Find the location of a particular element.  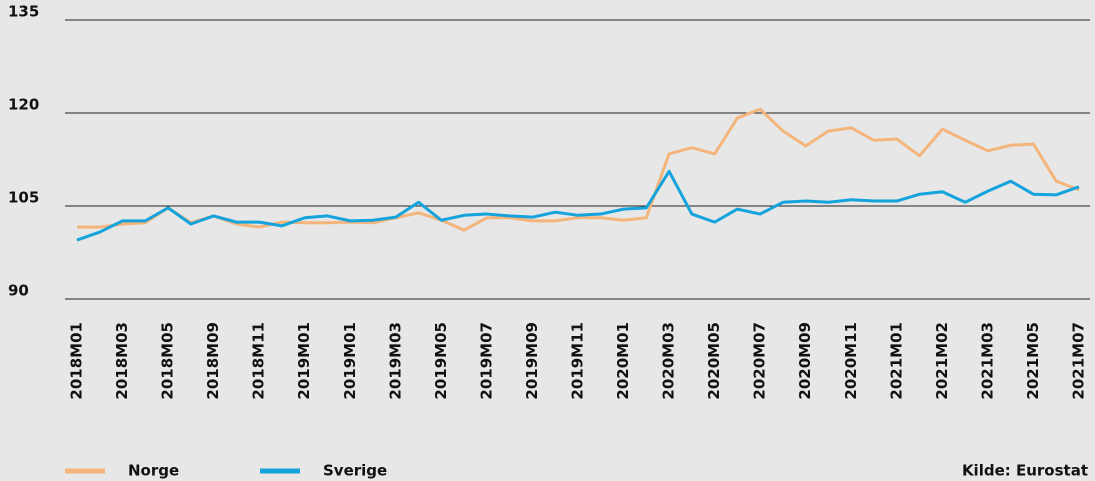

x-tick-label: 2019M05 is located at coordinates (441, 361).